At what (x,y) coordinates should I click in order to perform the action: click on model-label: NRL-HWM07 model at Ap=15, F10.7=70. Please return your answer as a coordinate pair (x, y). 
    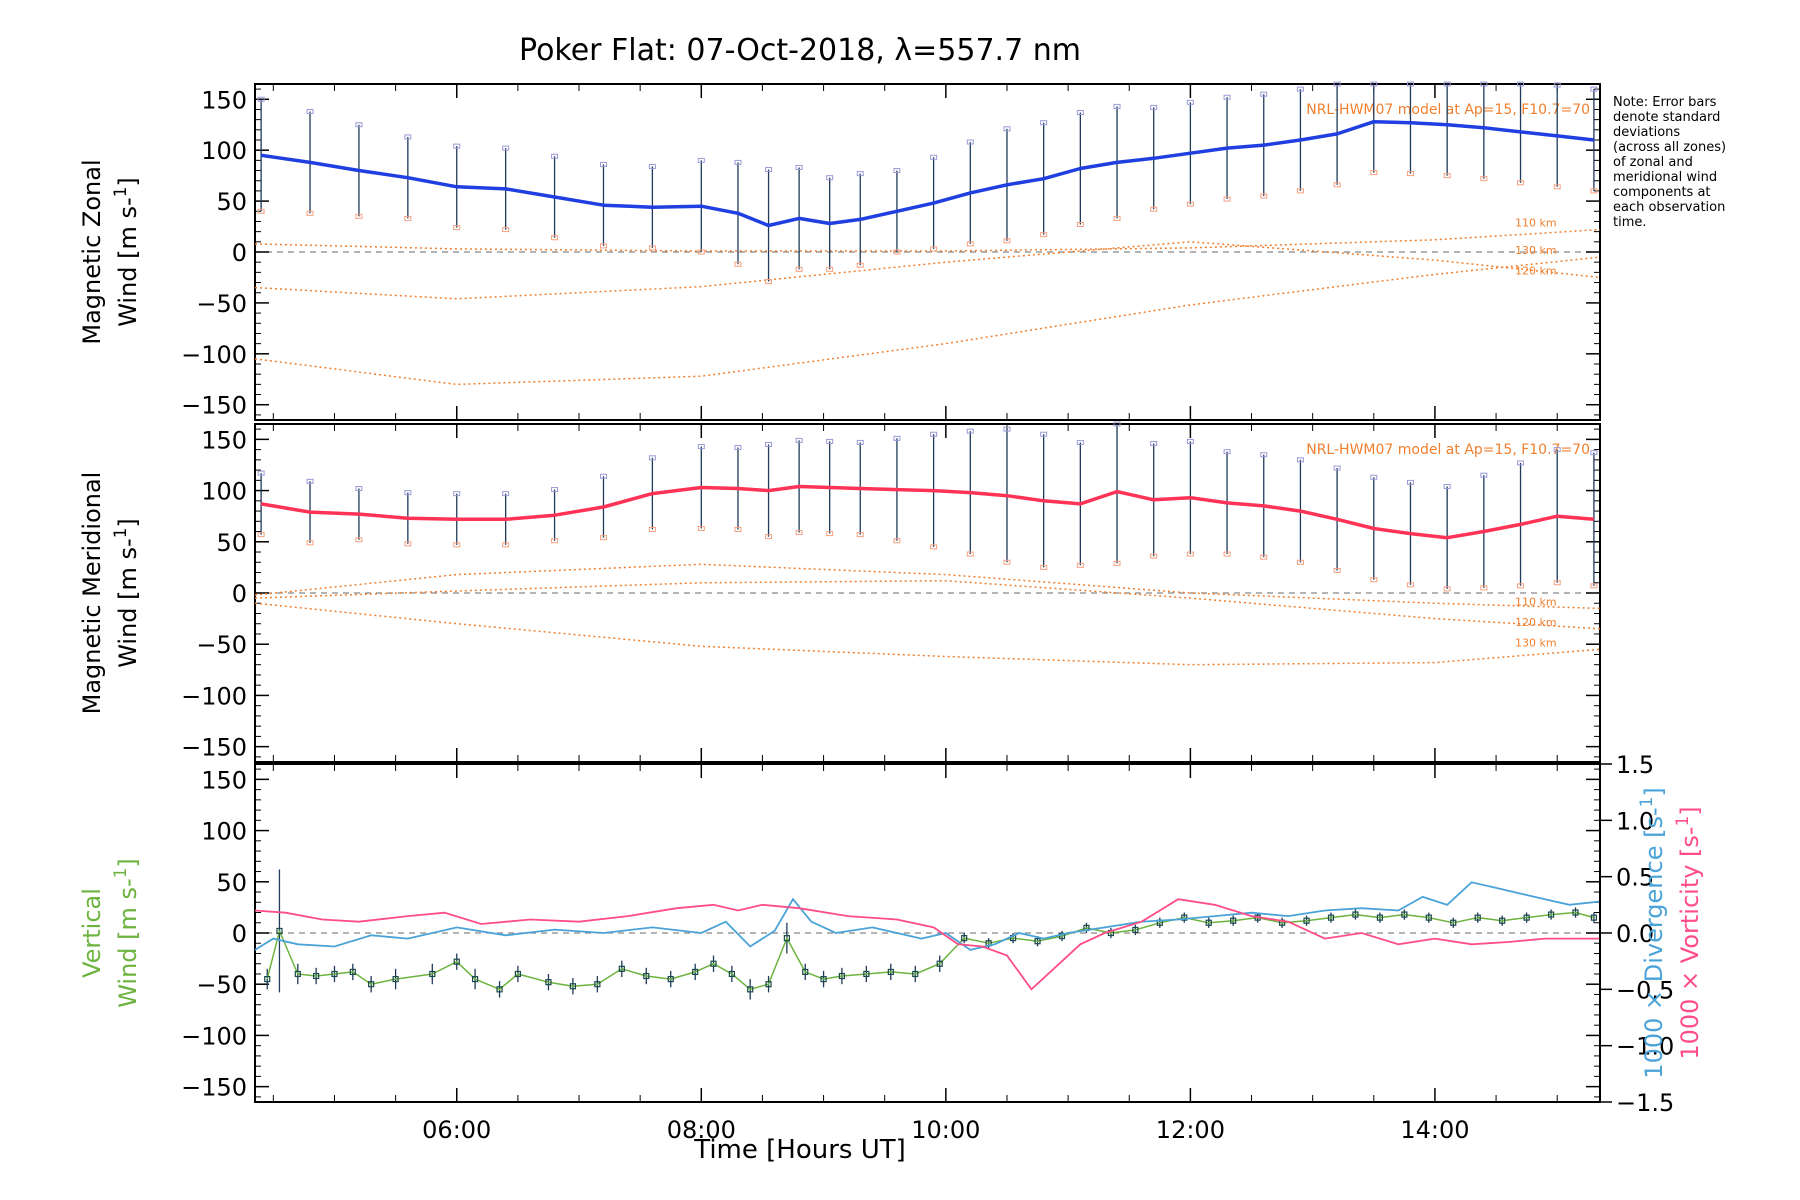
    Looking at the image, I should click on (1448, 450).